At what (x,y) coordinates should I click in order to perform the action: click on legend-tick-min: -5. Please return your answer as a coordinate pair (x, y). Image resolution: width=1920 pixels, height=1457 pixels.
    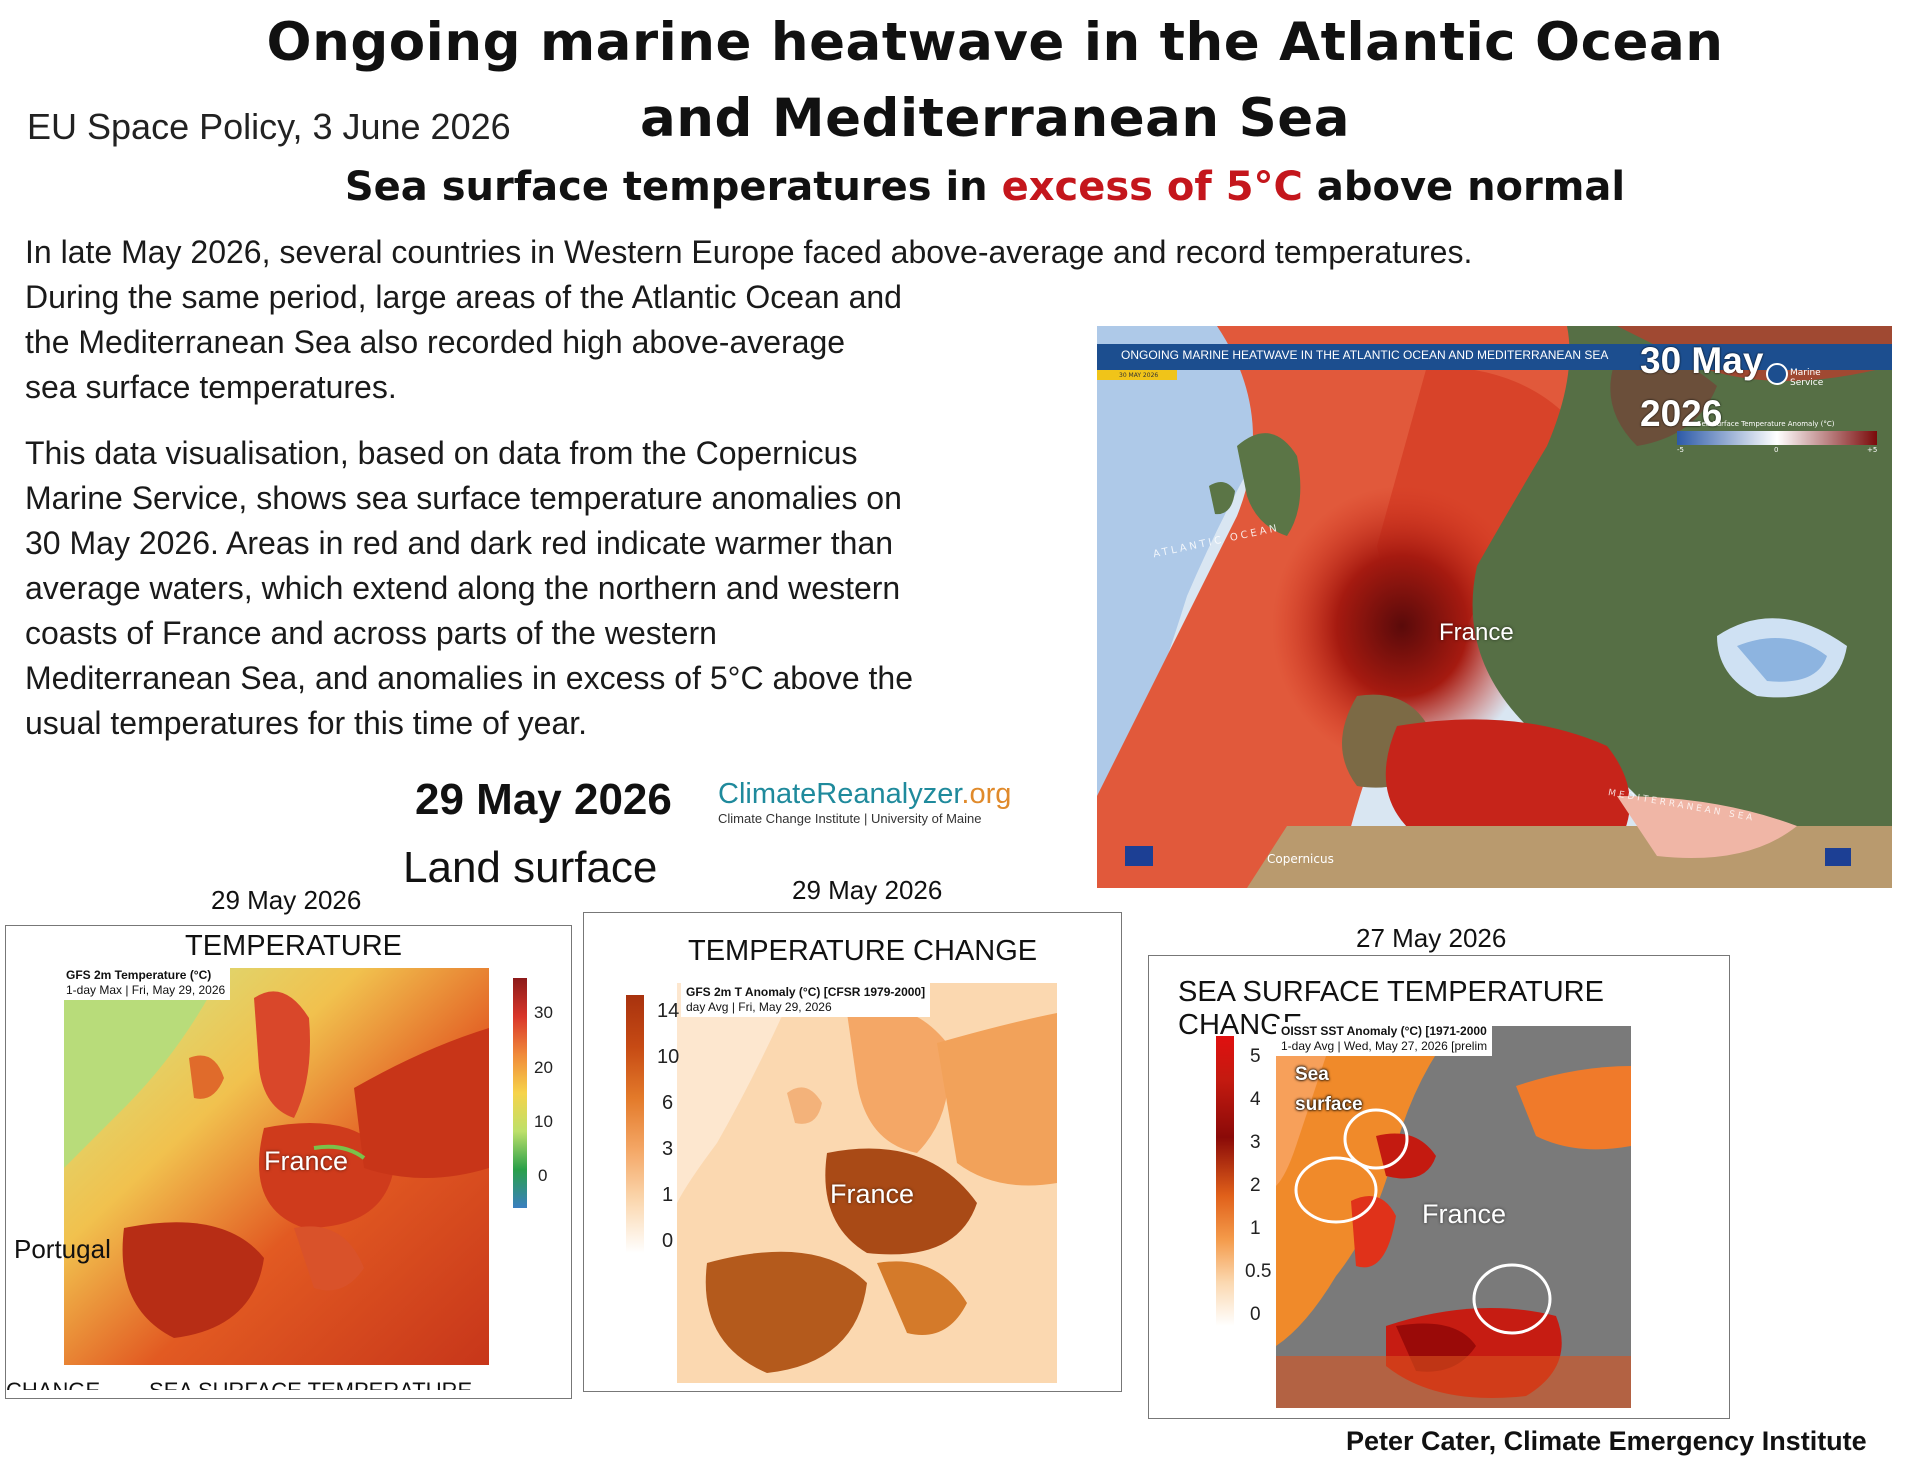
    Looking at the image, I should click on (1680, 450).